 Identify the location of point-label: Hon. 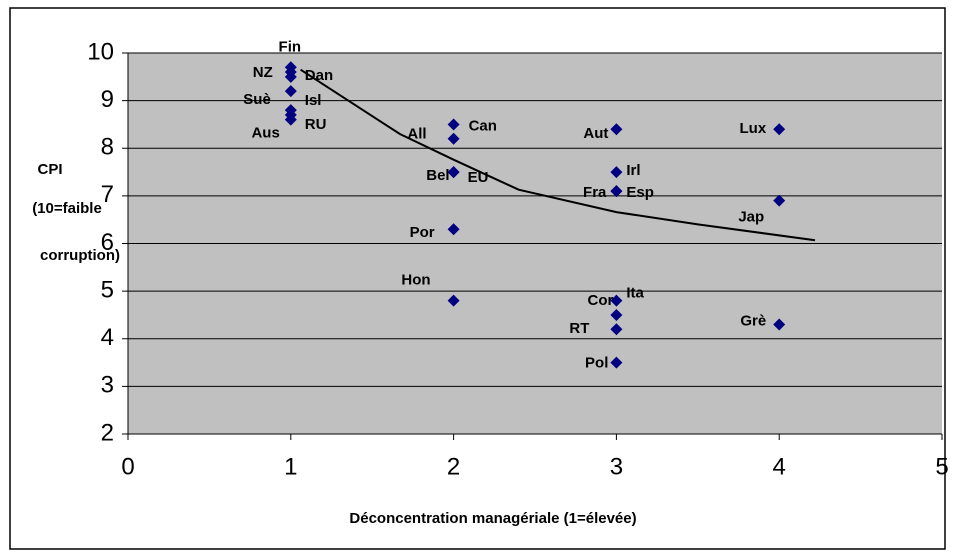
(415, 280).